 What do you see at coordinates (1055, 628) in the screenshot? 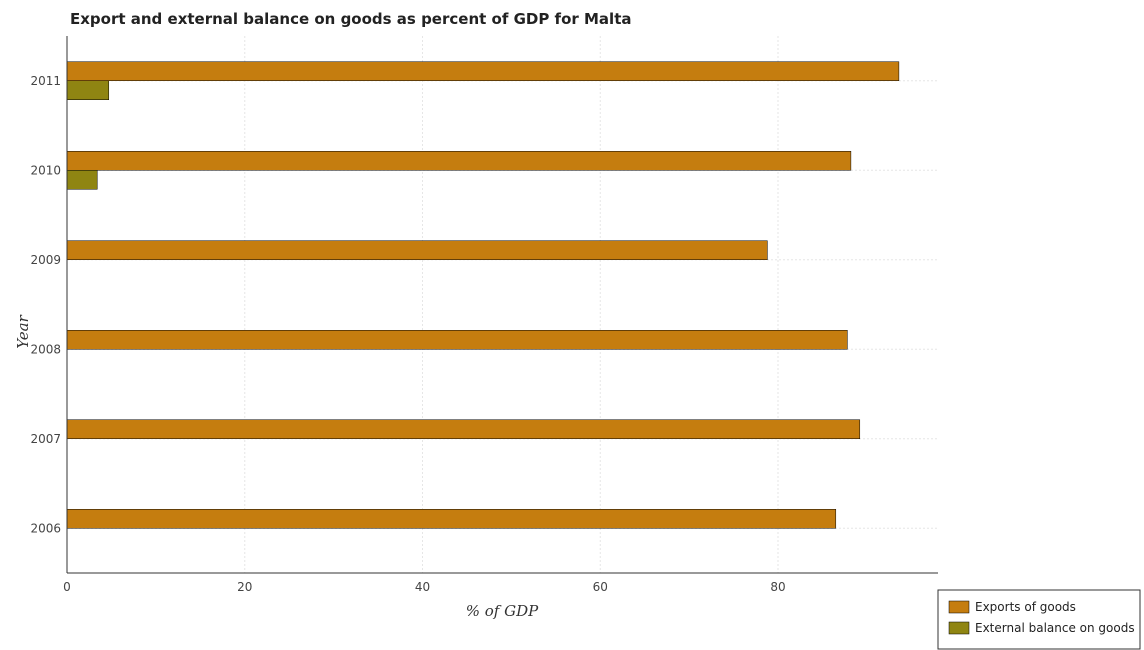
I see `legend-label: External balance on goods` at bounding box center [1055, 628].